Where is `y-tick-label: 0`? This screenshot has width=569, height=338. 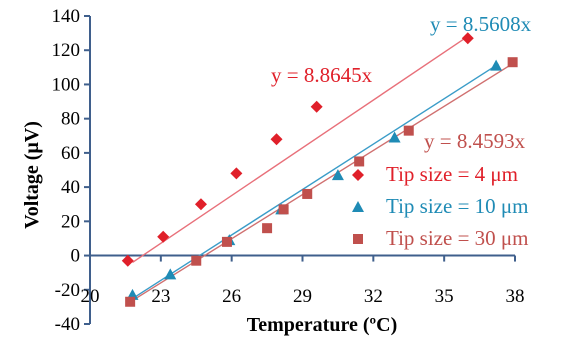 y-tick-label: 0 is located at coordinates (76, 256).